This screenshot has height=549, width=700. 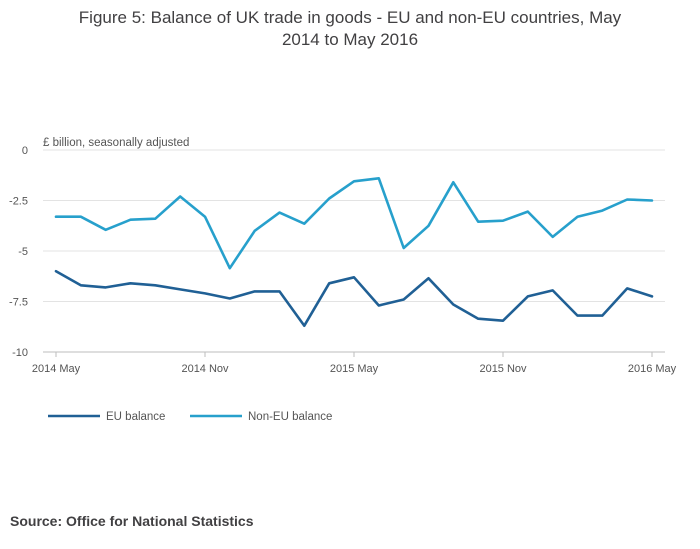 What do you see at coordinates (652, 369) in the screenshot?
I see `x-tick-label: 2016 May` at bounding box center [652, 369].